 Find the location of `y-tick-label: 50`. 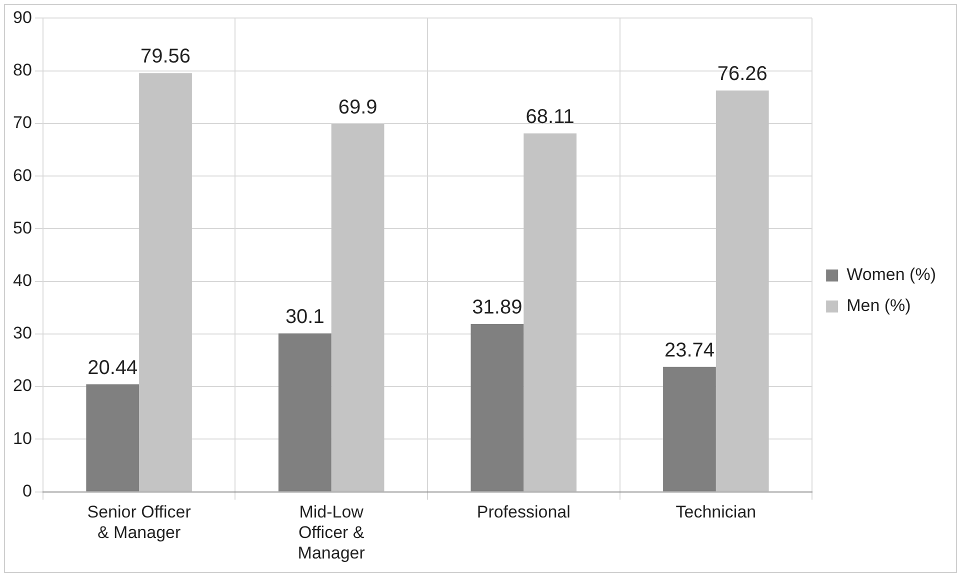

y-tick-label: 50 is located at coordinates (22, 228).